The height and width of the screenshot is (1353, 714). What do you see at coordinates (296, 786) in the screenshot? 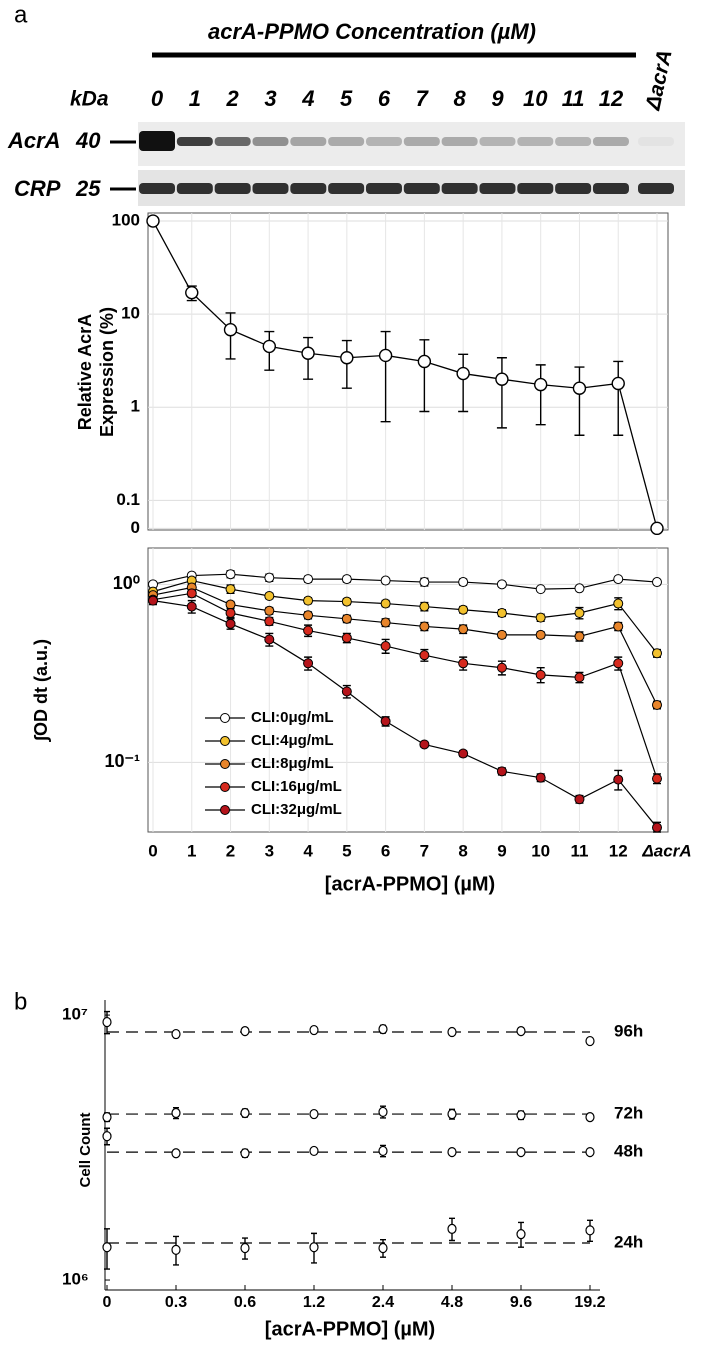
I see `legend-label: CLI:16μg/mL` at bounding box center [296, 786].